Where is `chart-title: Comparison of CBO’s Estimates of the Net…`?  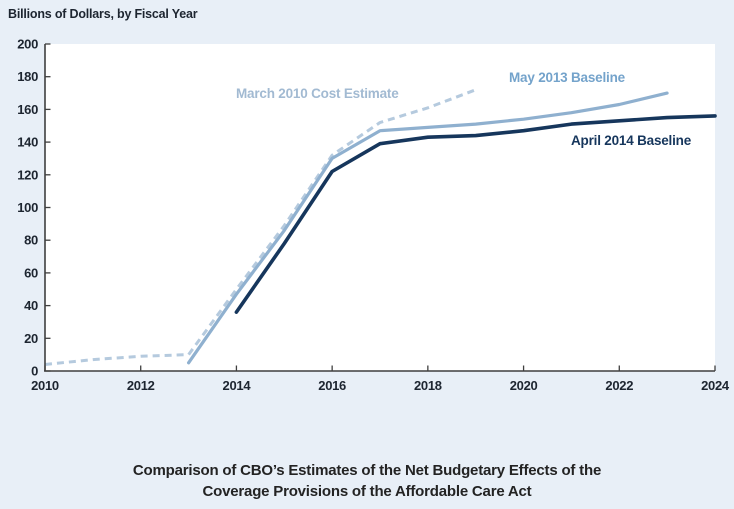
chart-title: Comparison of CBO’s Estimates of the Net… is located at coordinates (367, 481).